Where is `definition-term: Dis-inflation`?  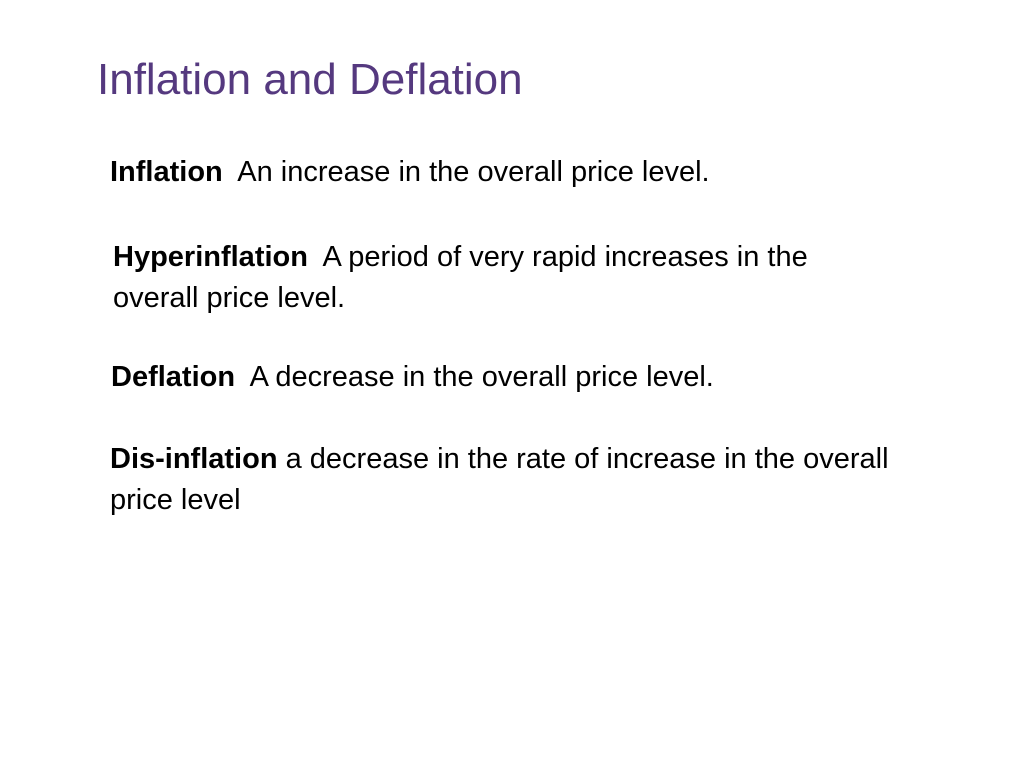 definition-term: Dis-inflation is located at coordinates (194, 459).